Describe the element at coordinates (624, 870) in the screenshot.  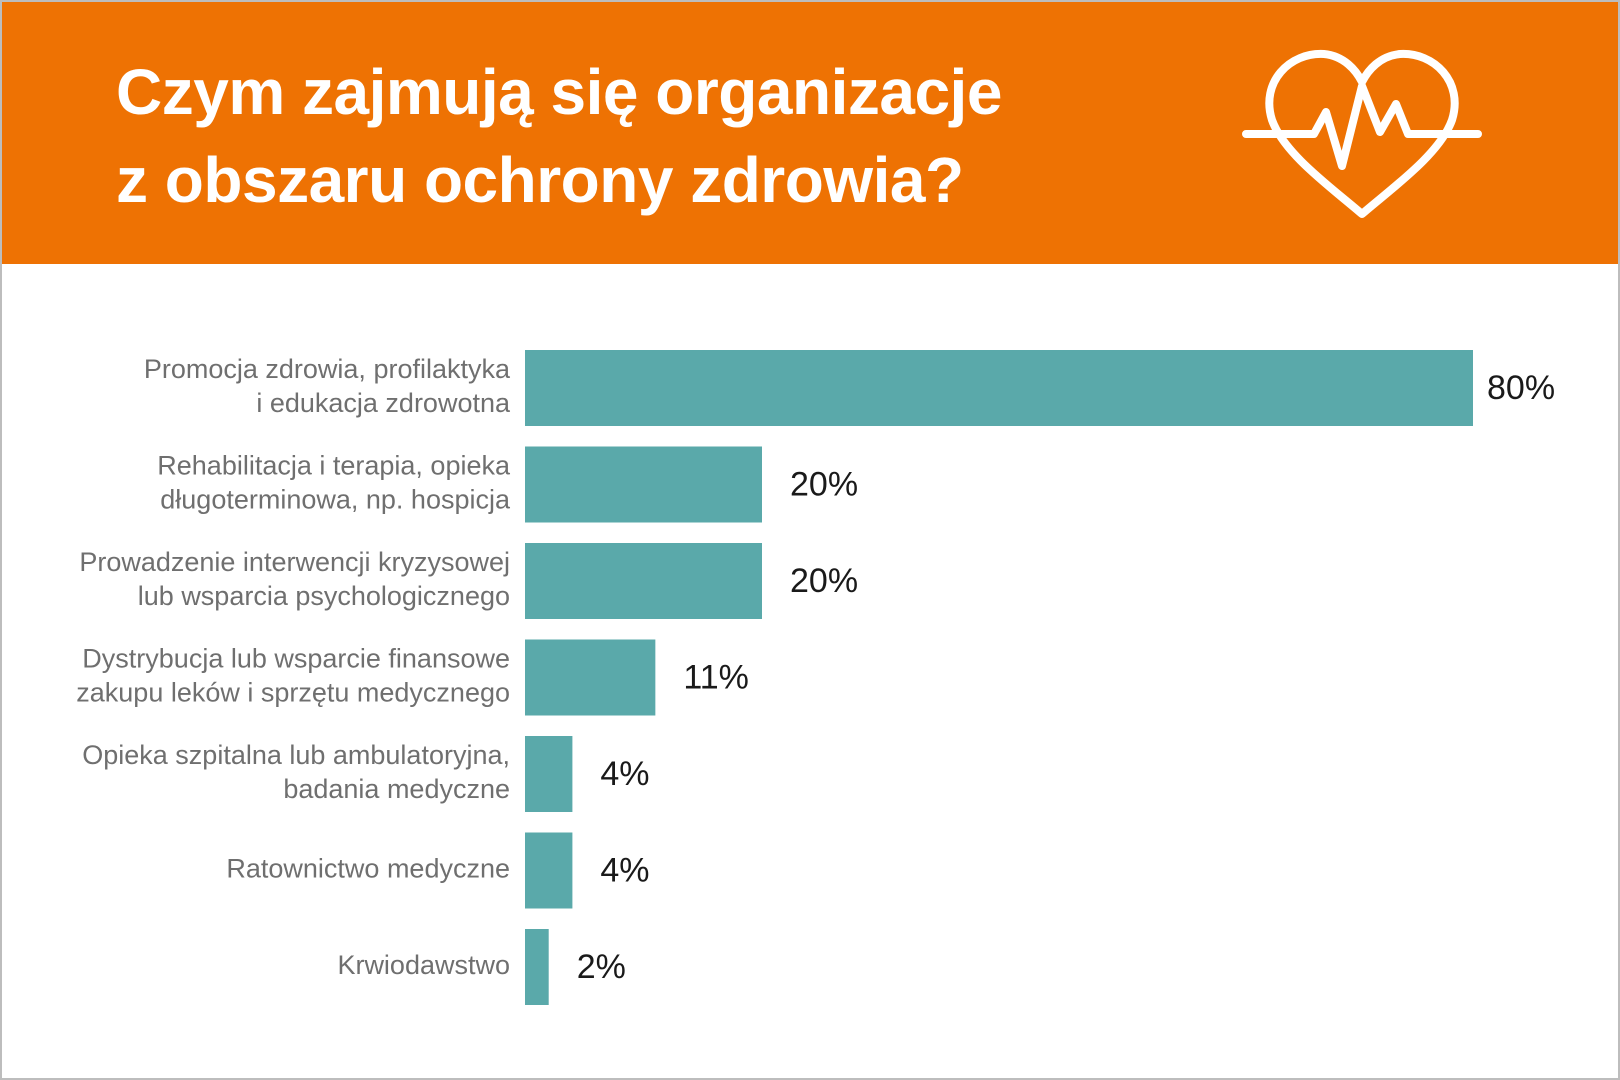
I see `value-label-6: 4%` at that location.